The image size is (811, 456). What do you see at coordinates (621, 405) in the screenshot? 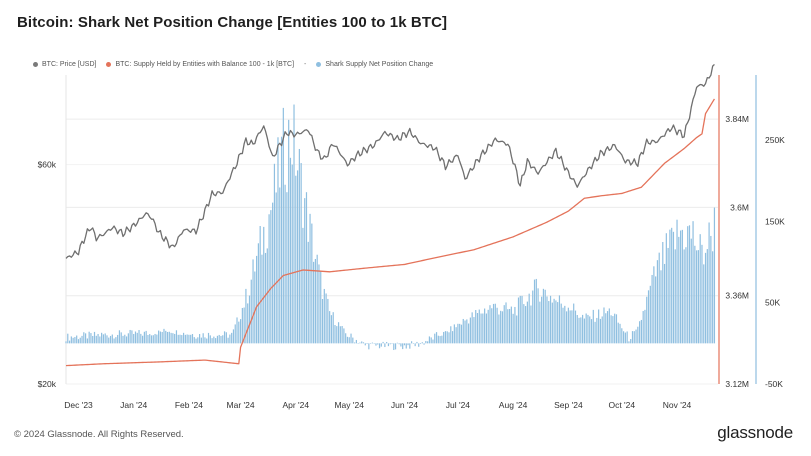
I see `x-tick-label: Oct '24` at bounding box center [621, 405].